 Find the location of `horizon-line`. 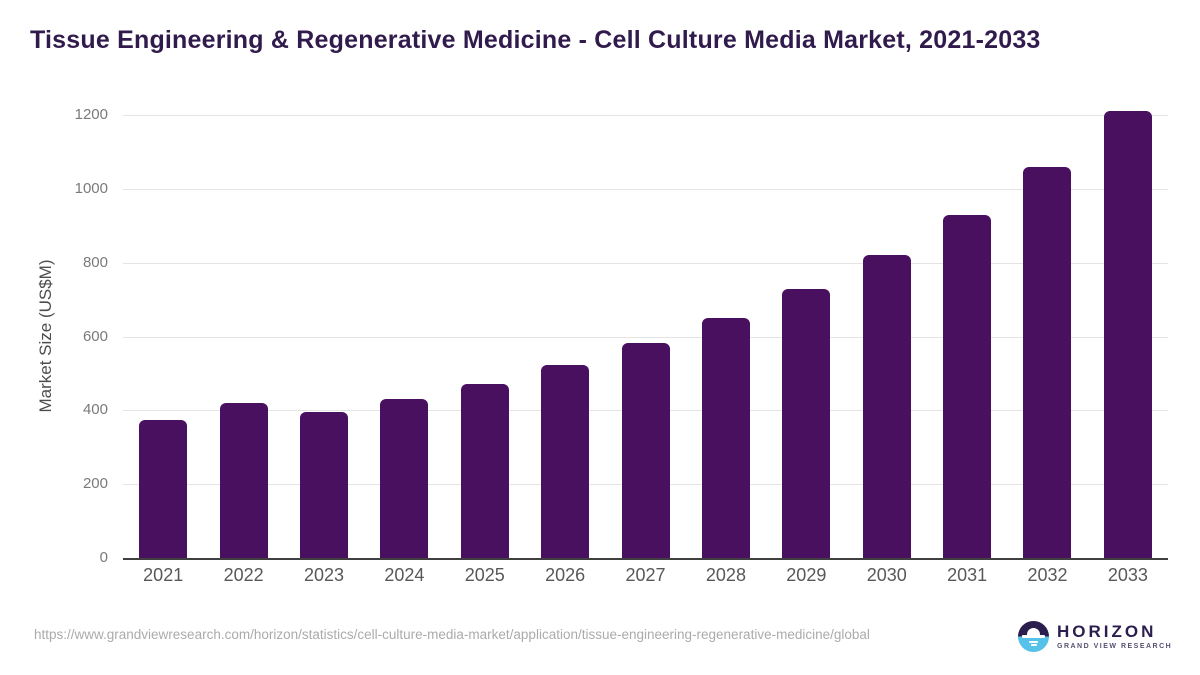

horizon-line is located at coordinates (1033, 636).